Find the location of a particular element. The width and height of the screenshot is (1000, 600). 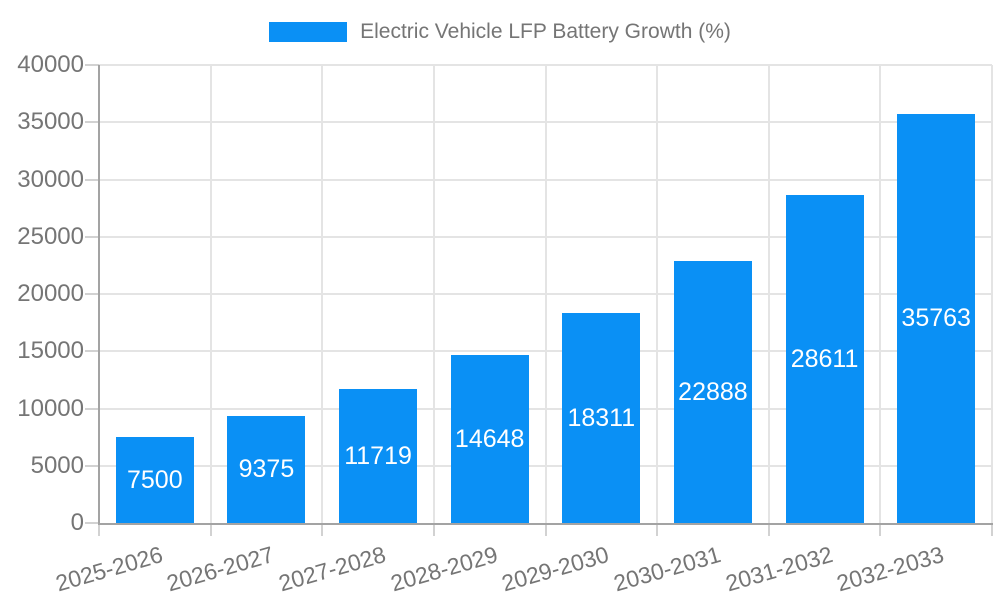

bar-2027-2028: 11719 is located at coordinates (378, 456).